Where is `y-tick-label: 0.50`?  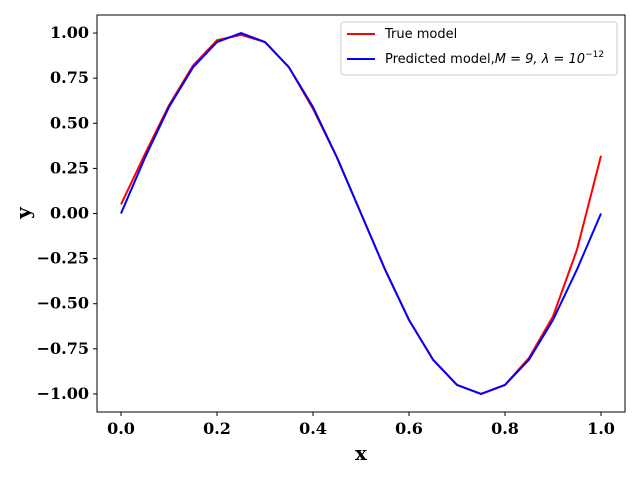
y-tick-label: 0.50 is located at coordinates (69, 122).